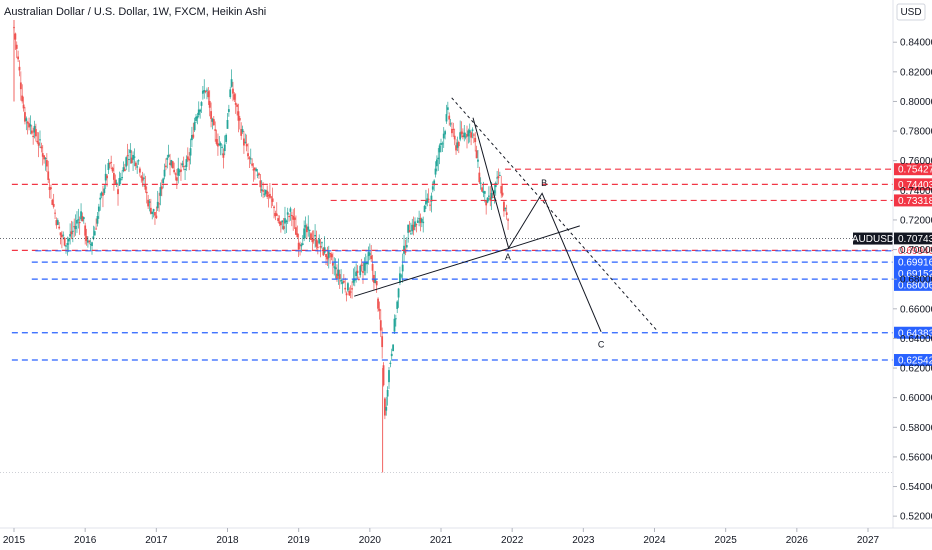 The image size is (932, 550). Describe the element at coordinates (466, 239) in the screenshot. I see `current-price-badge: AUDUSD 0.70743` at that location.